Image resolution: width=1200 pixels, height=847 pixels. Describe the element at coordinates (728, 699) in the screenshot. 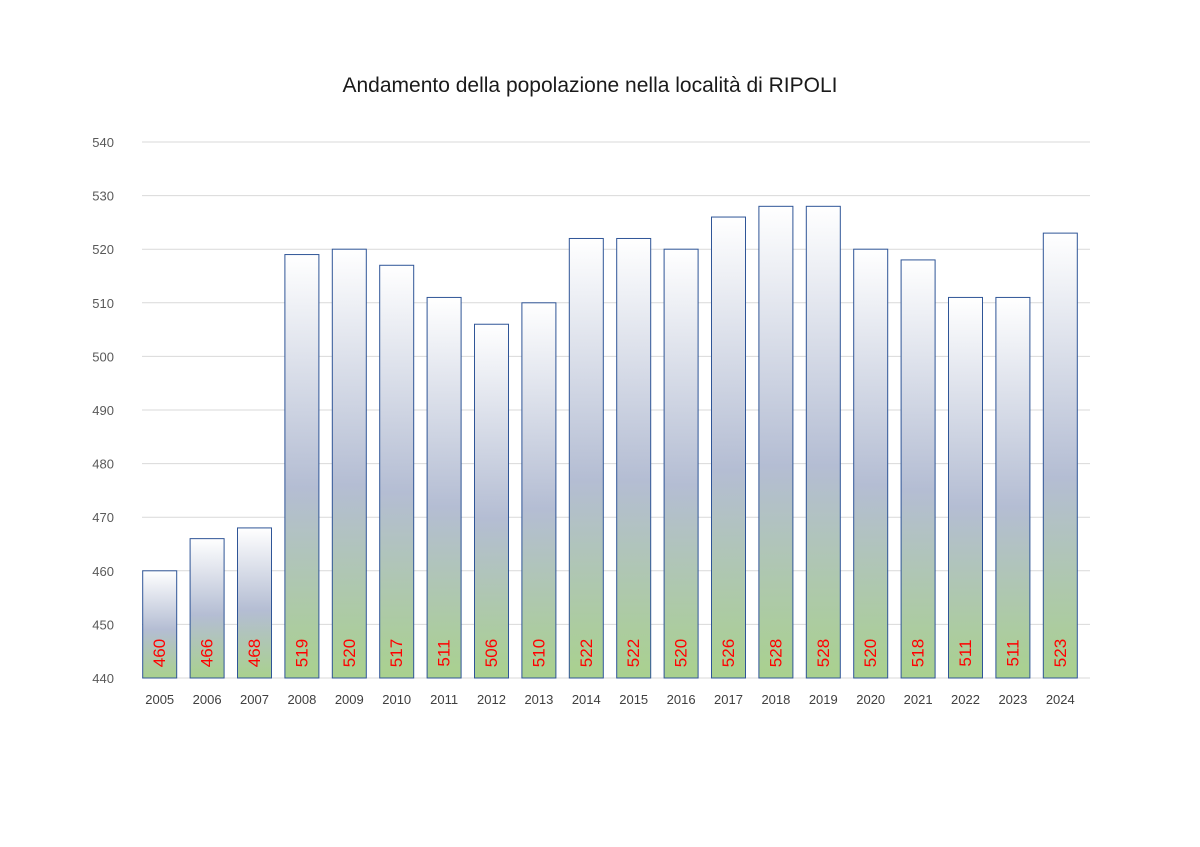

I see `x-tick-label: 2017` at that location.